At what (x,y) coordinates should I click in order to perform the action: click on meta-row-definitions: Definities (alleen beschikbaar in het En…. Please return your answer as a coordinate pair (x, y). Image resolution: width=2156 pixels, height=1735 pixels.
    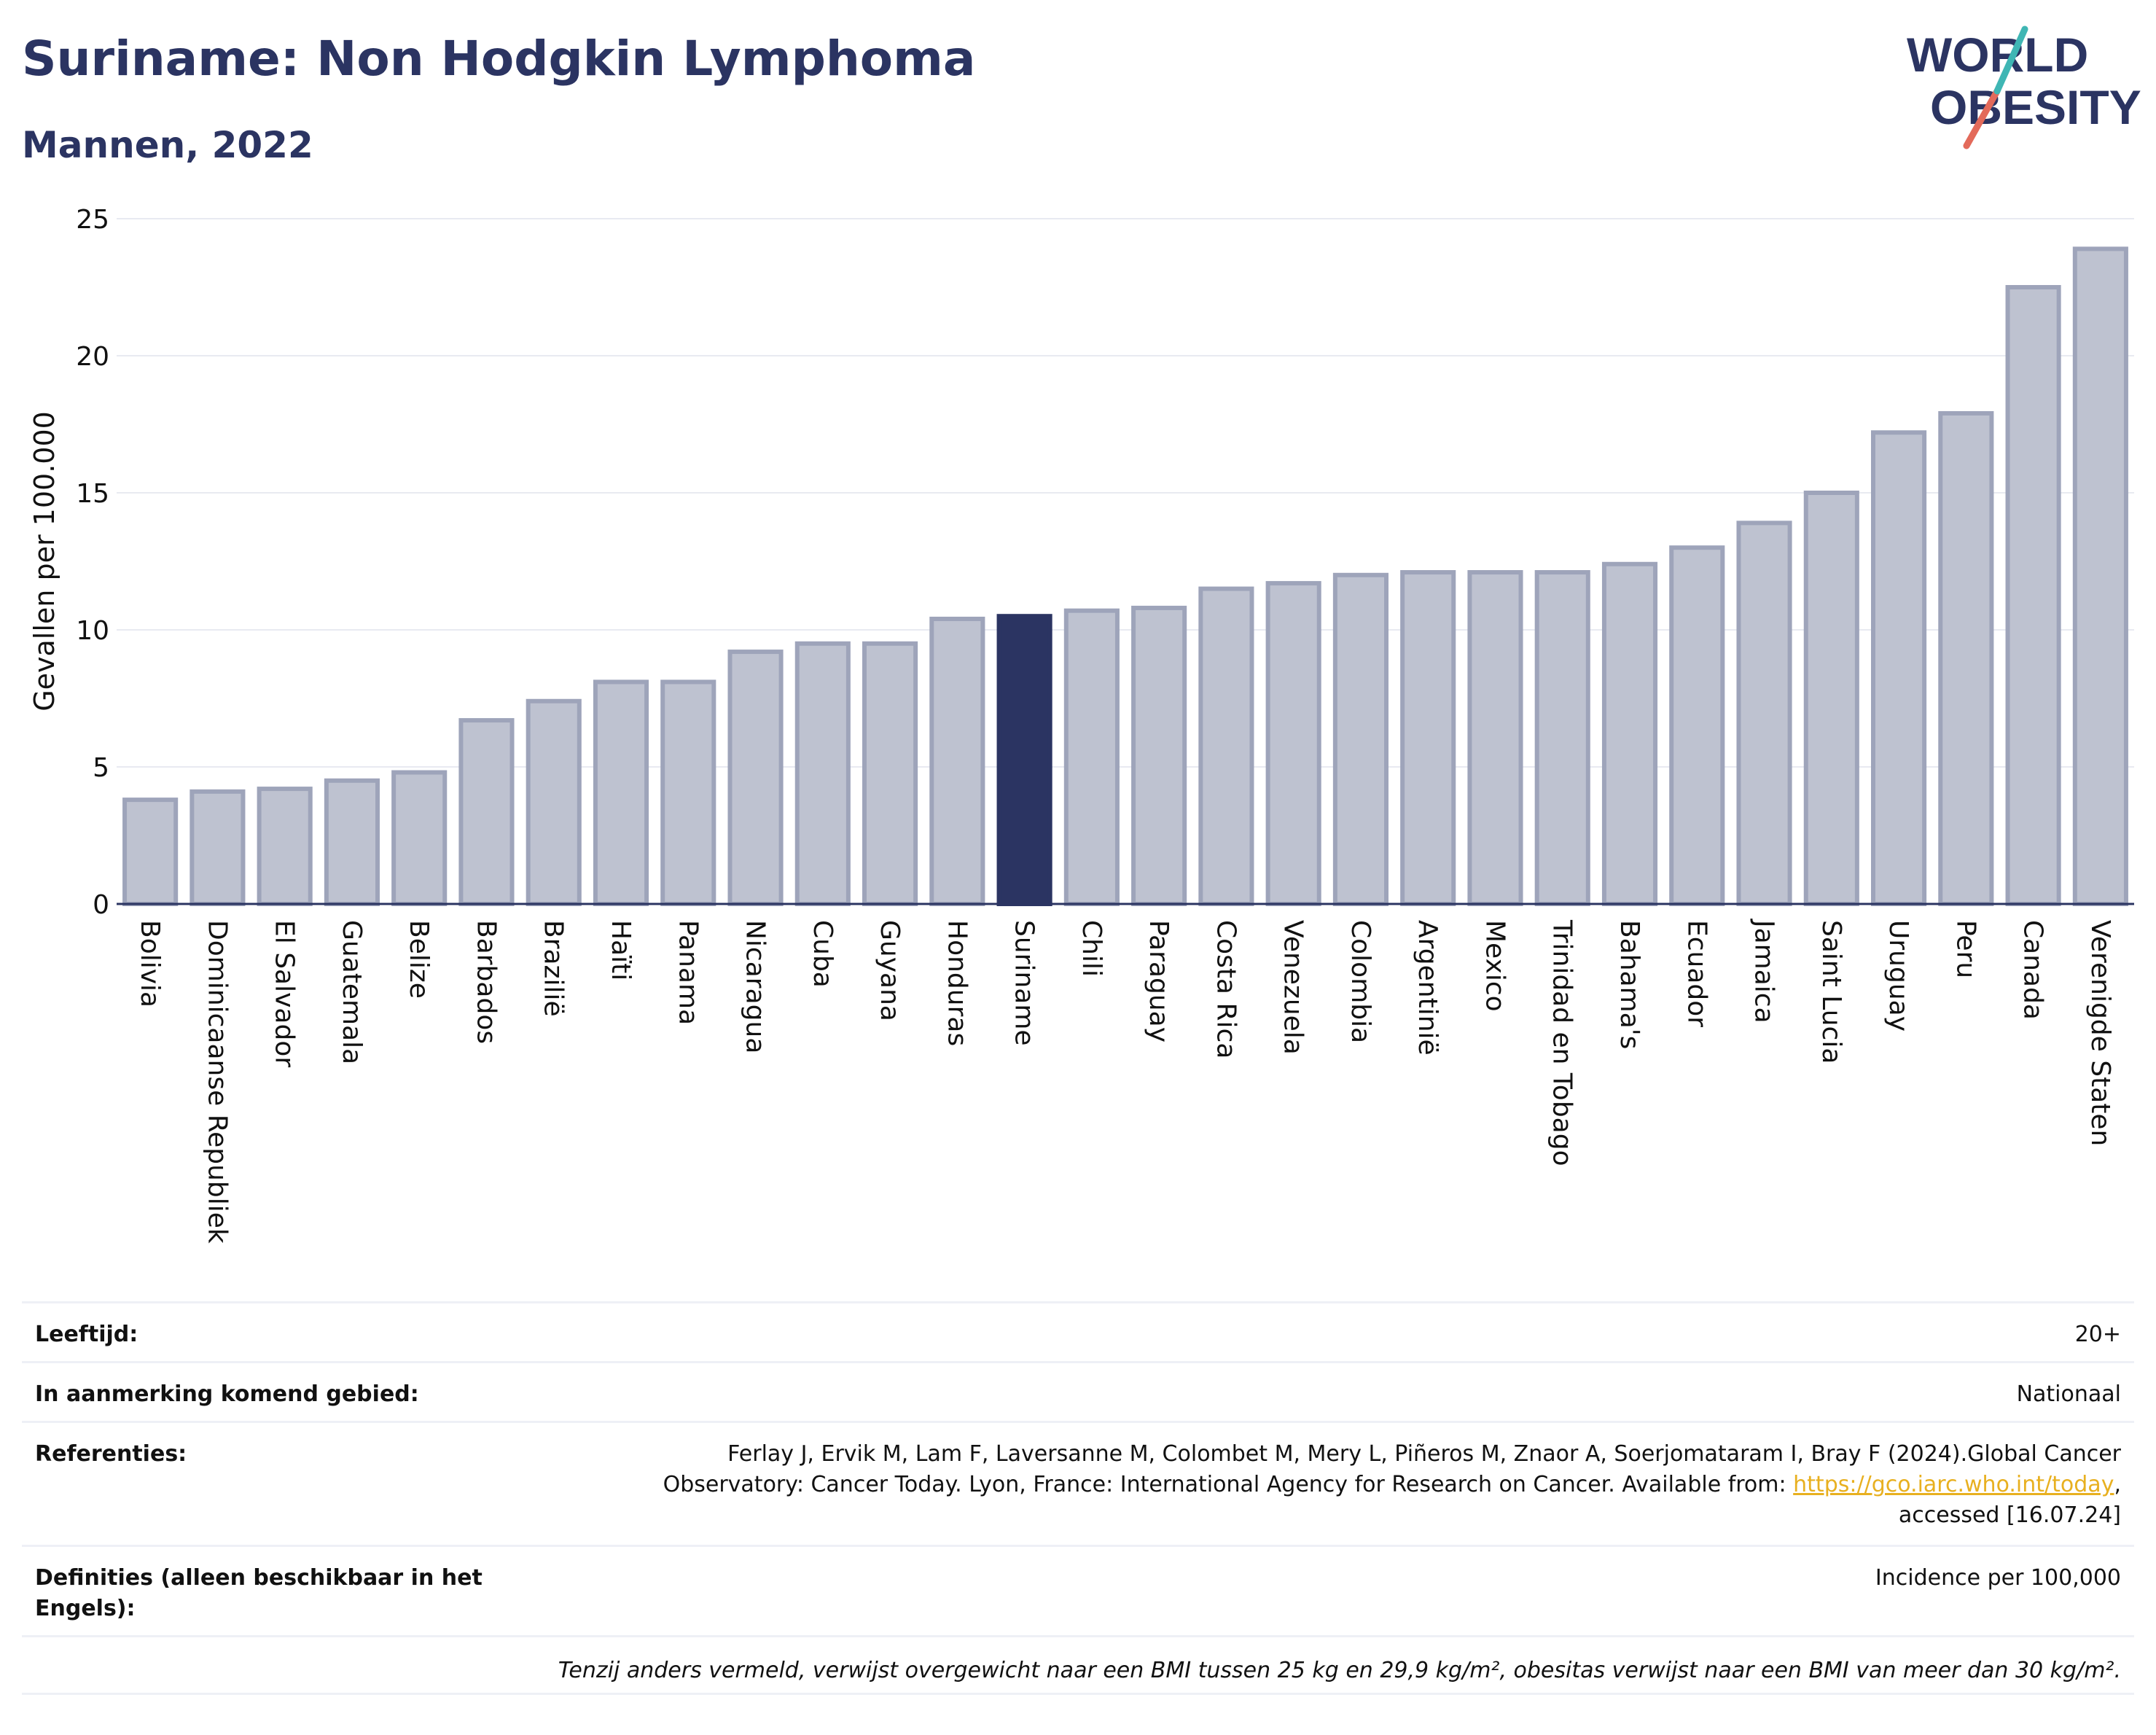
    Looking at the image, I should click on (1078, 1590).